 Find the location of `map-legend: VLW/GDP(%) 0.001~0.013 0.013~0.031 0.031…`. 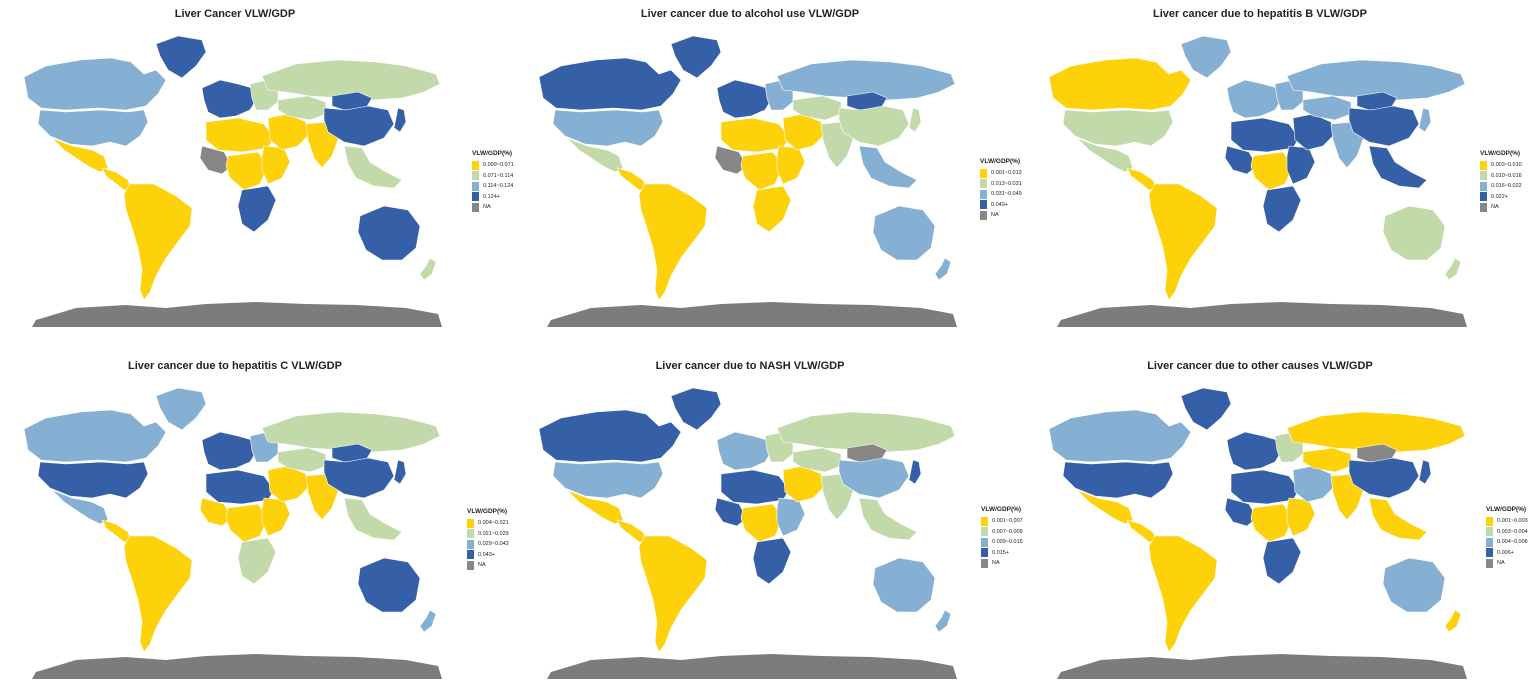

map-legend: VLW/GDP(%) 0.001~0.013 0.013~0.031 0.031… is located at coordinates (1001, 189).